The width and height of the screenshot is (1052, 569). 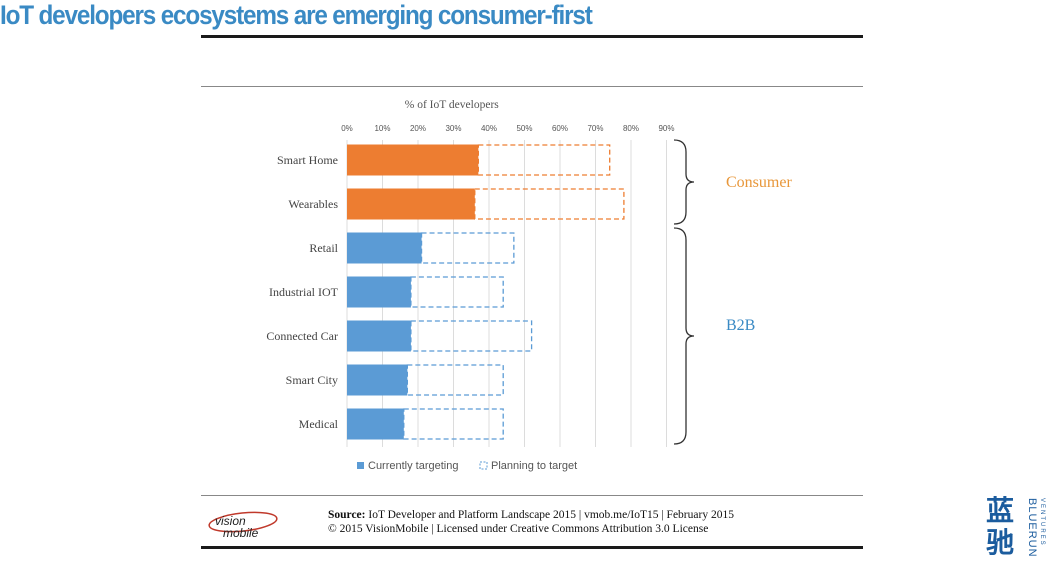 I want to click on watermark-char-1: 蓝, so click(x=1000, y=510).